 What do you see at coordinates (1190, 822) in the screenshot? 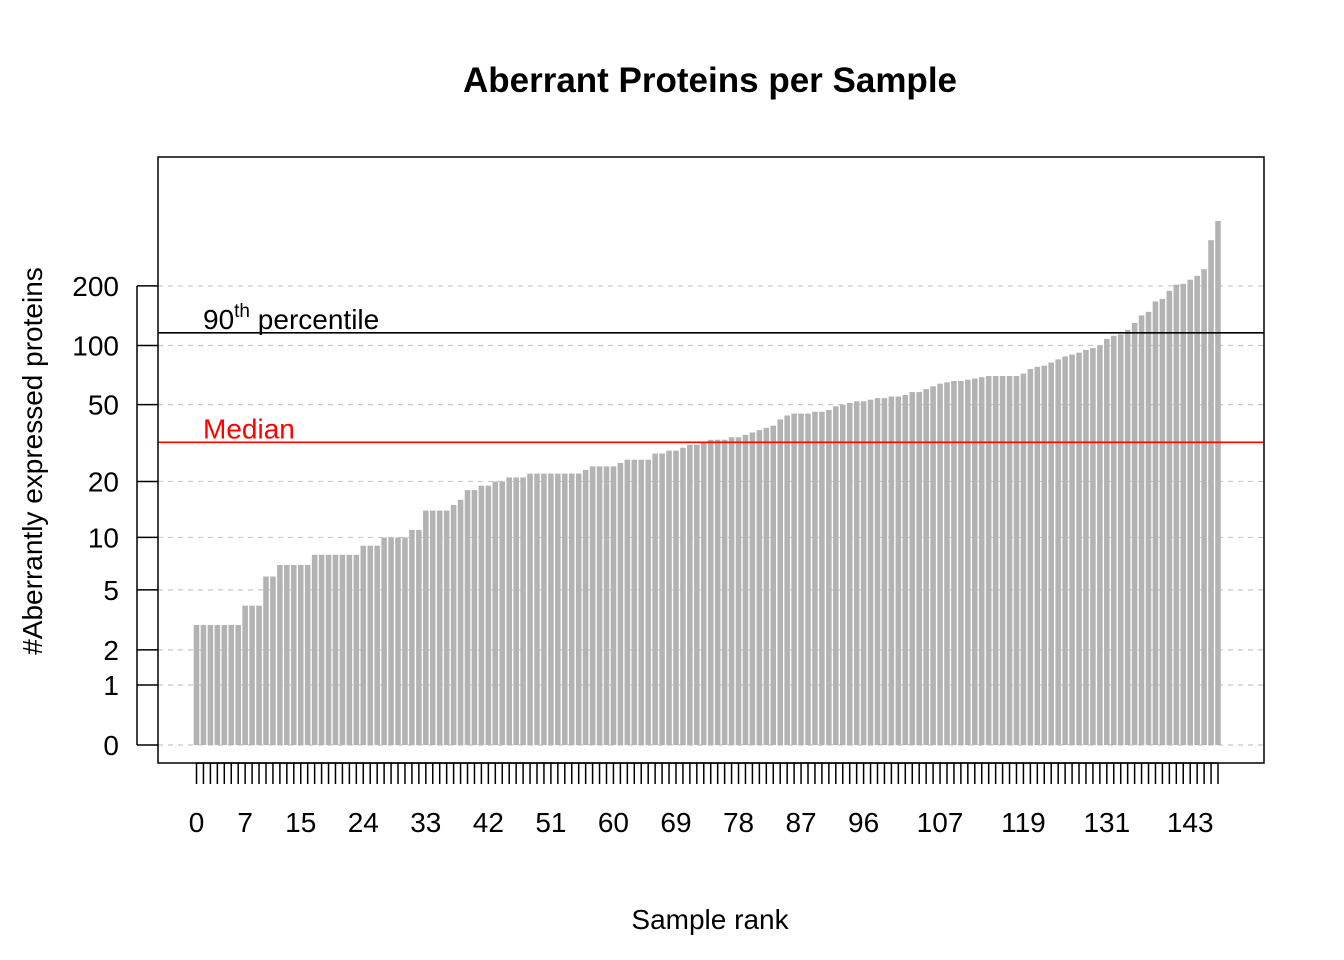
I see `x-tick-label: 143` at bounding box center [1190, 822].